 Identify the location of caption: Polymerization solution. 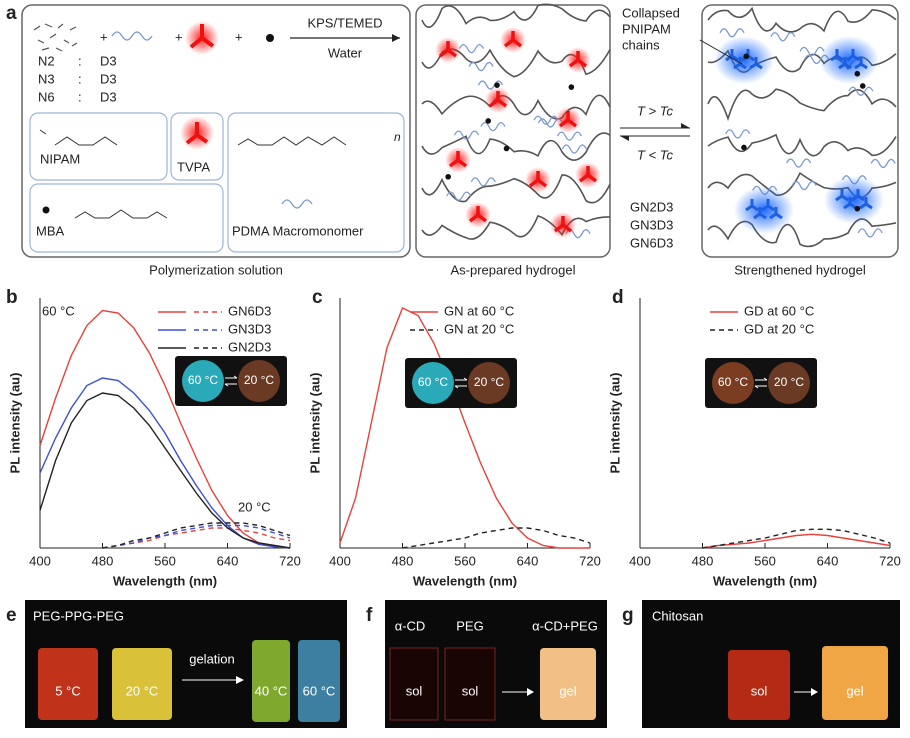
(216, 269).